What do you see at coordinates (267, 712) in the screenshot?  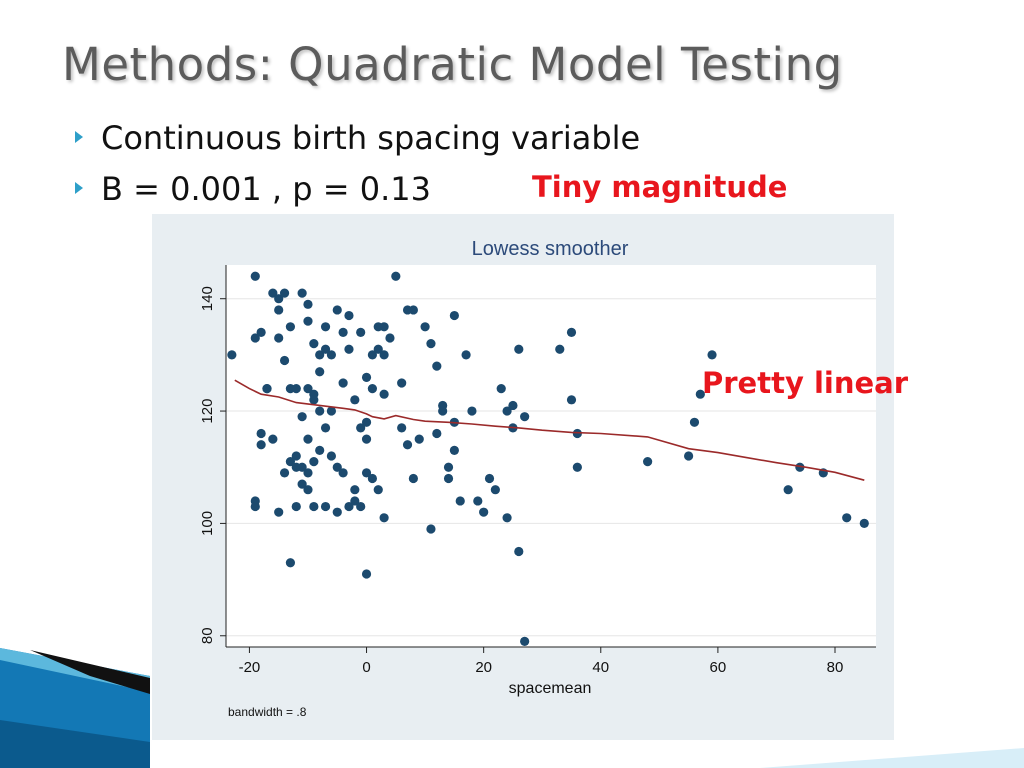 I see `bandwidth-note: bandwidth = .8` at bounding box center [267, 712].